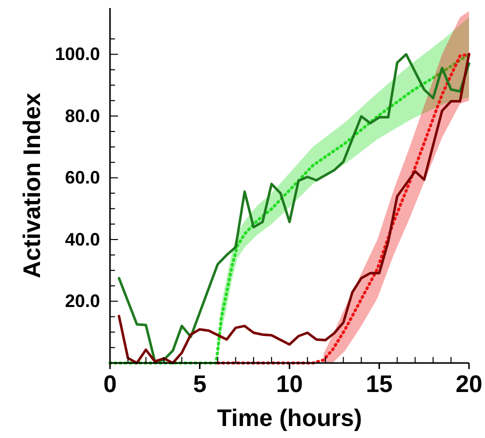 The image size is (485, 438). I want to click on y-tick-label: 20.0, so click(82, 301).